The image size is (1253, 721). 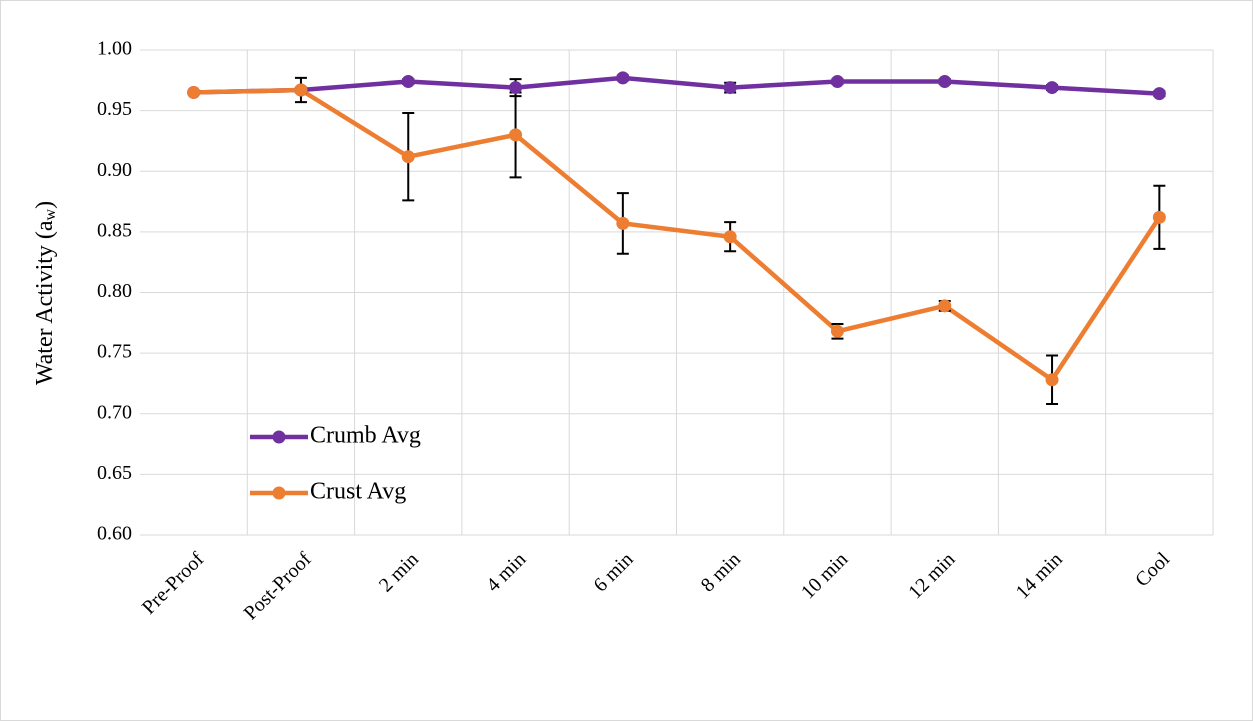 What do you see at coordinates (50, 214) in the screenshot?
I see `y-label-subscript: w` at bounding box center [50, 214].